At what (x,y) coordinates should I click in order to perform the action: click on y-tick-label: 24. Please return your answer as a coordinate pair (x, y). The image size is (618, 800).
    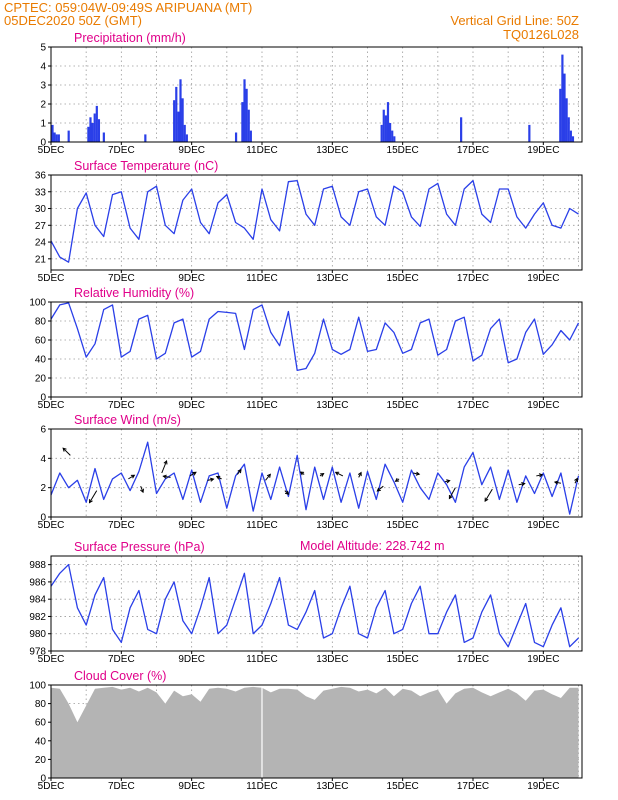
    Looking at the image, I should click on (41, 243).